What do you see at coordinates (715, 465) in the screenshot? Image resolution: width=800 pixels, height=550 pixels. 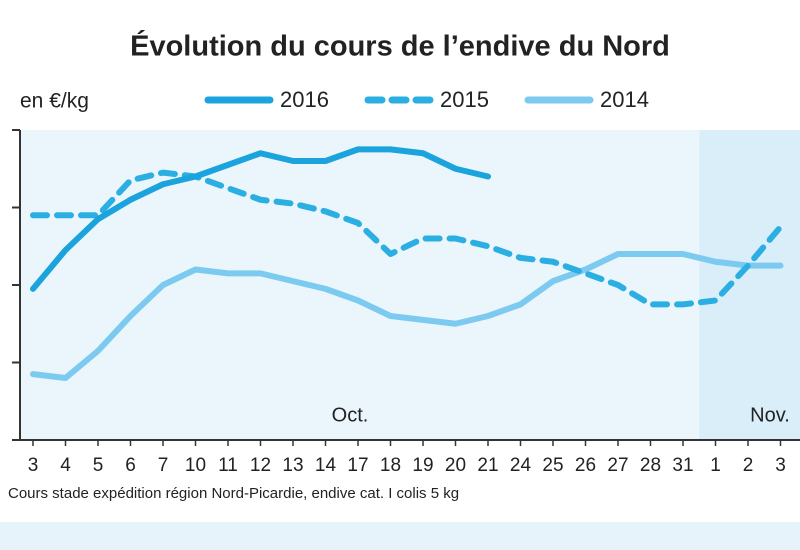 I see `x-tick-label: 1` at bounding box center [715, 465].